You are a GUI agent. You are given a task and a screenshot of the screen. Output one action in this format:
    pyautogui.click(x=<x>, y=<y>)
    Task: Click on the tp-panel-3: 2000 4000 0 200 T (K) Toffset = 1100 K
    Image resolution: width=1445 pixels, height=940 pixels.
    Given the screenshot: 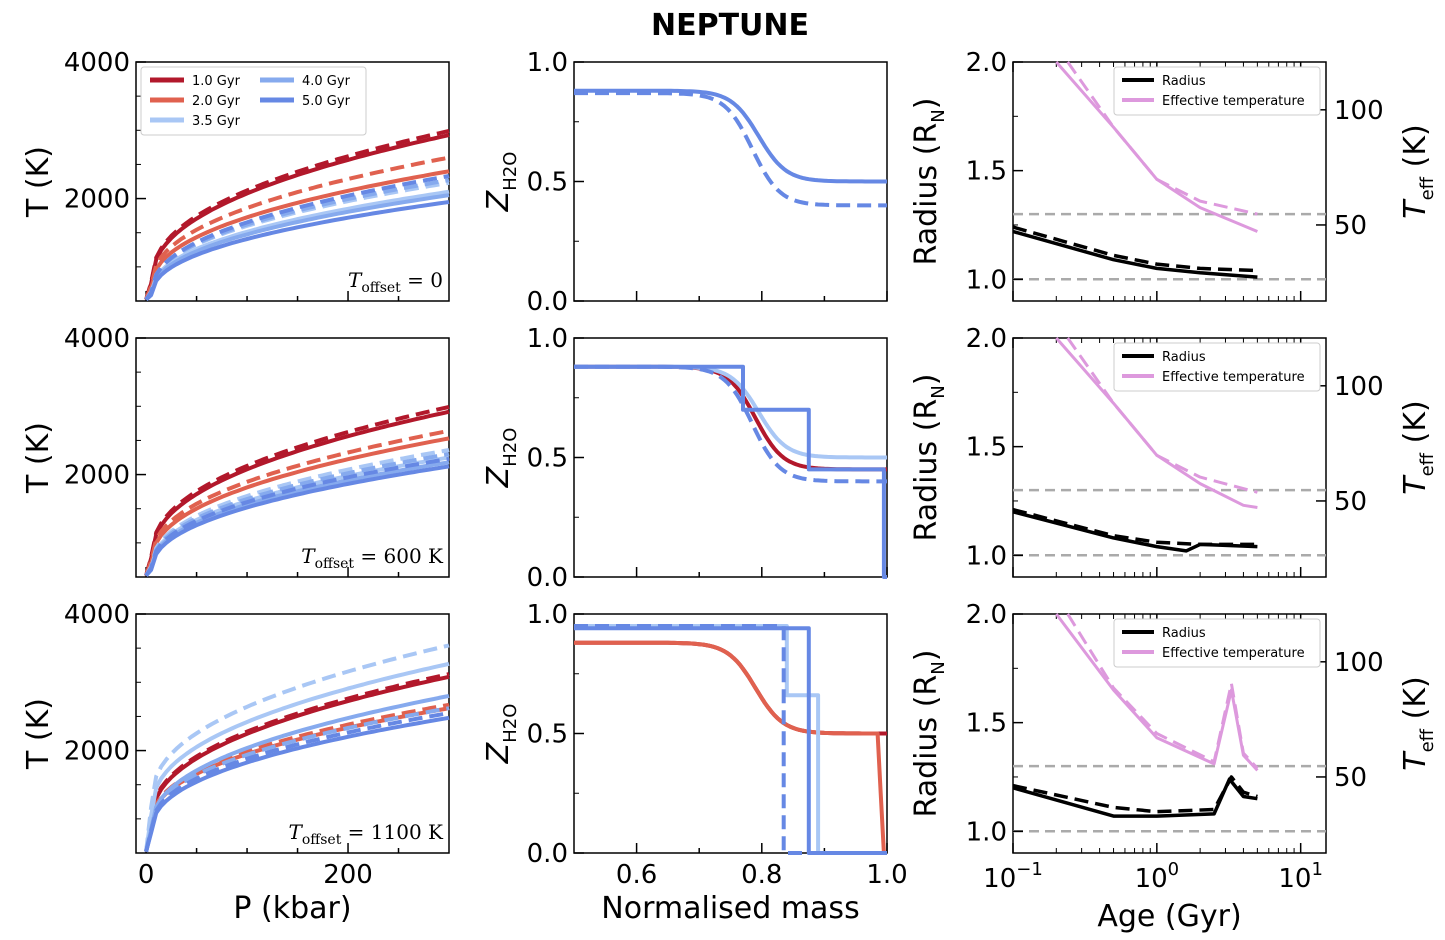 What is the action you would take?
    pyautogui.click(x=235, y=745)
    